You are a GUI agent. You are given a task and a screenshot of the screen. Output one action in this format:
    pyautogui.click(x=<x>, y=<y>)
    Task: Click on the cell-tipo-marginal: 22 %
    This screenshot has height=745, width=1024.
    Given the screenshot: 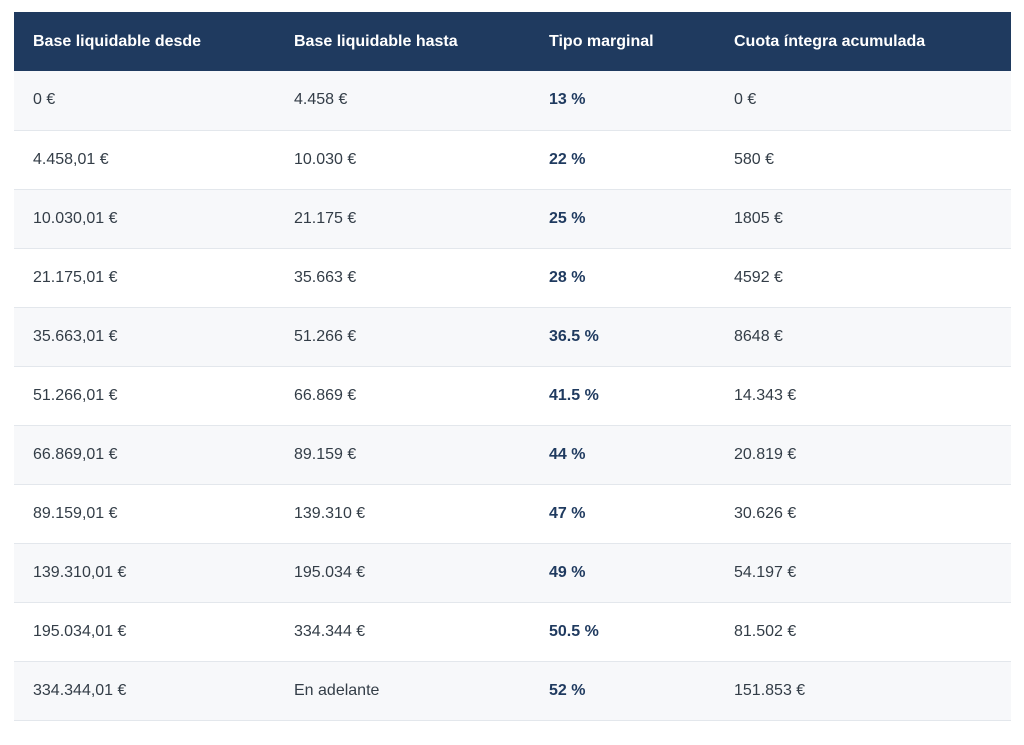 What is the action you would take?
    pyautogui.click(x=567, y=159)
    